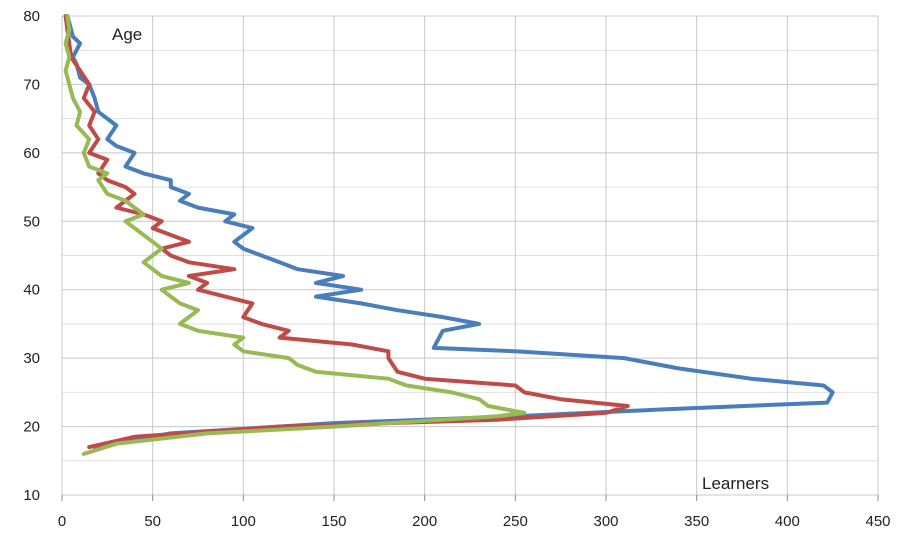 This screenshot has height=534, width=907. I want to click on y-tick-label: 30, so click(31, 358).